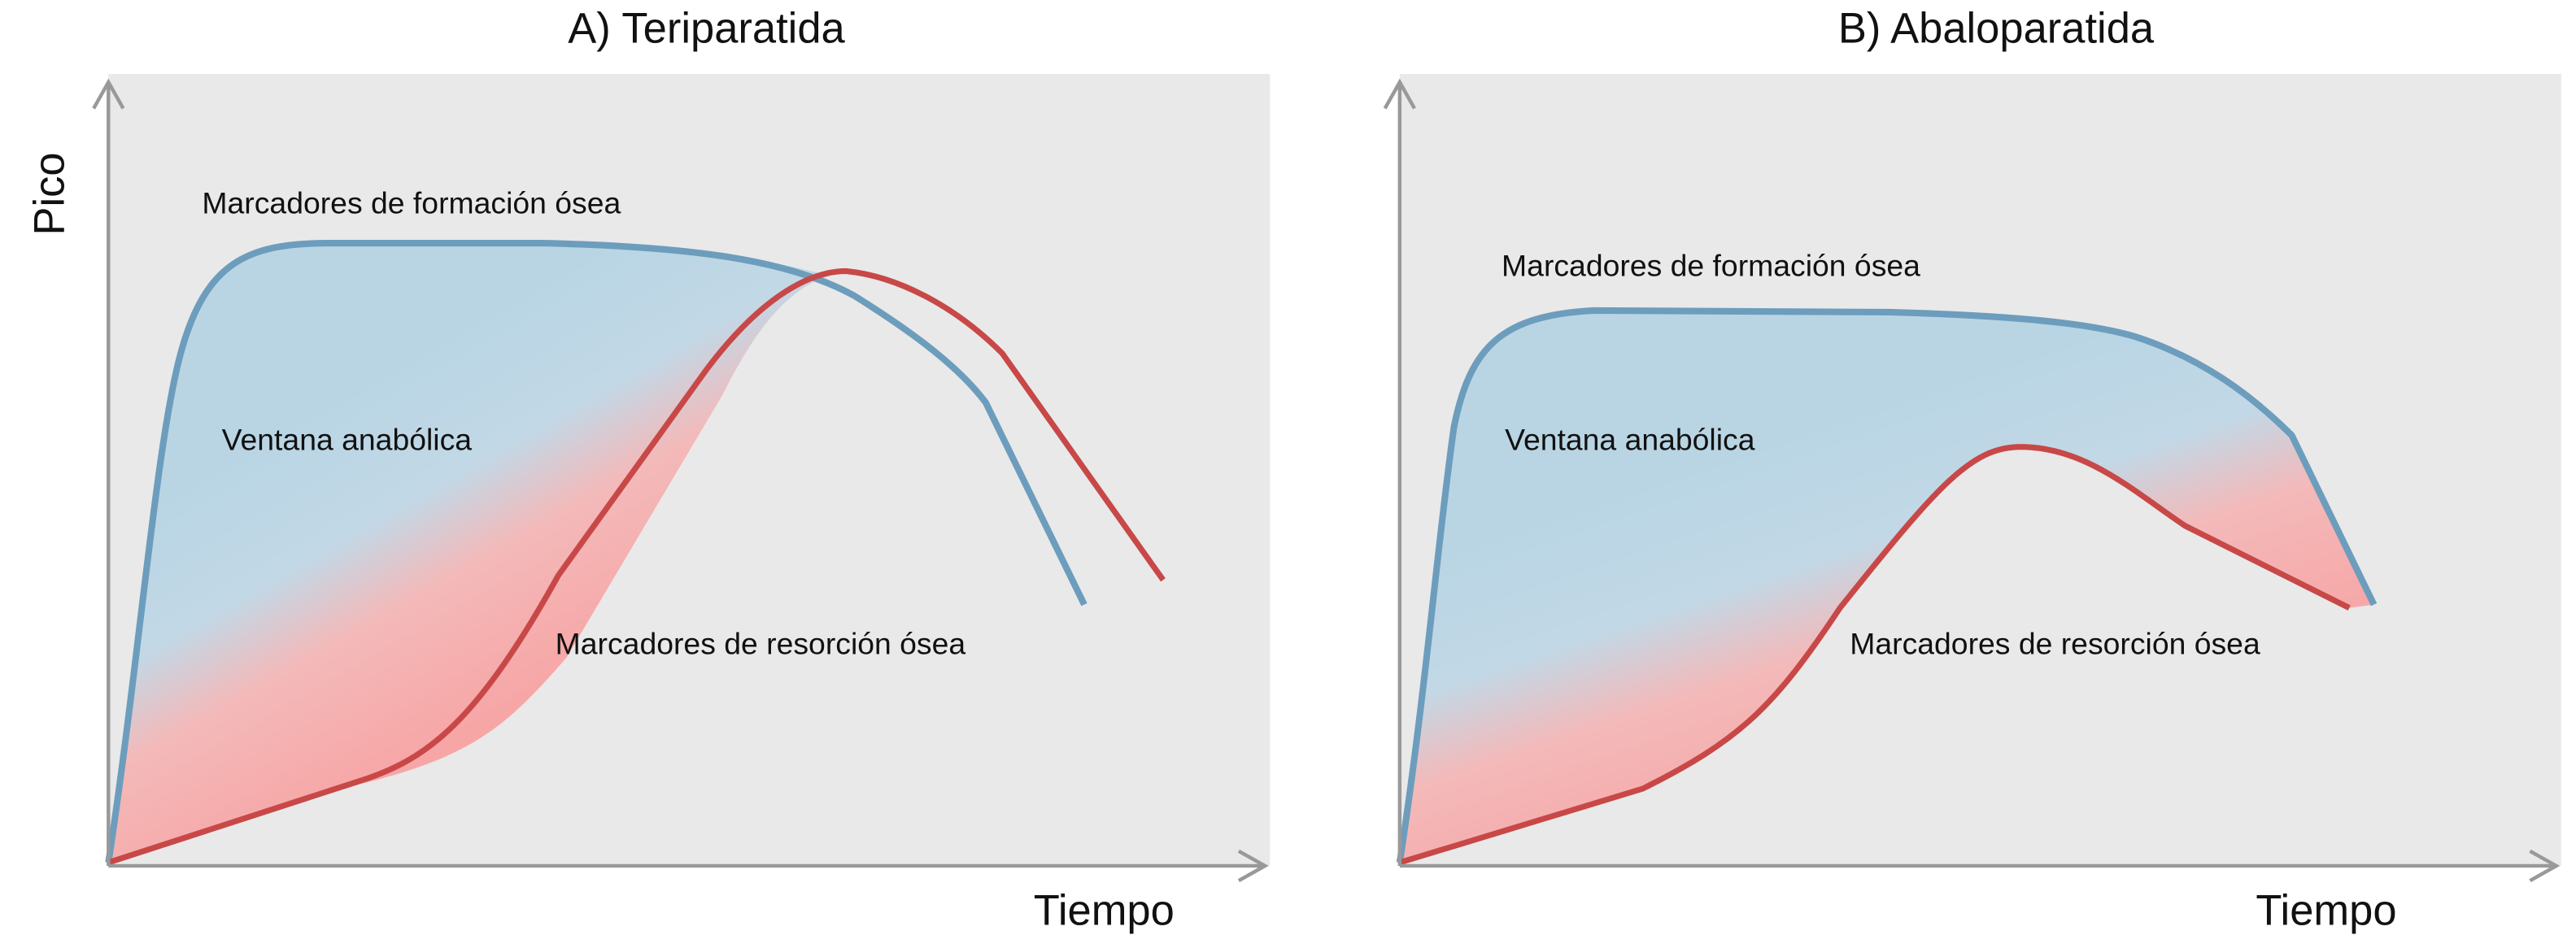  What do you see at coordinates (50, 193) in the screenshot?
I see `y-axis-label: Pico` at bounding box center [50, 193].